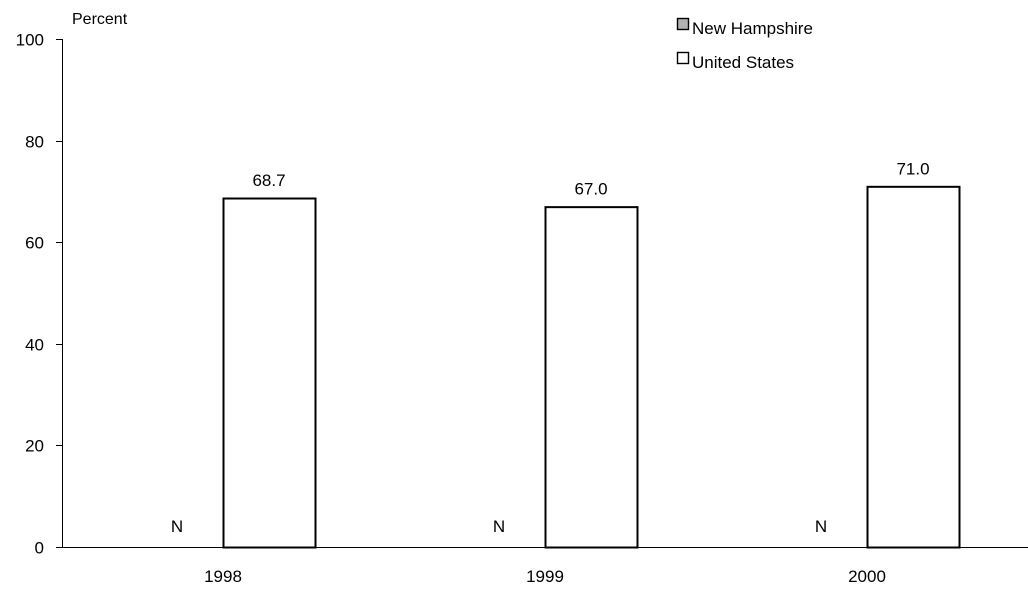 This screenshot has height=590, width=1028. I want to click on data-label: 68.7, so click(268, 180).